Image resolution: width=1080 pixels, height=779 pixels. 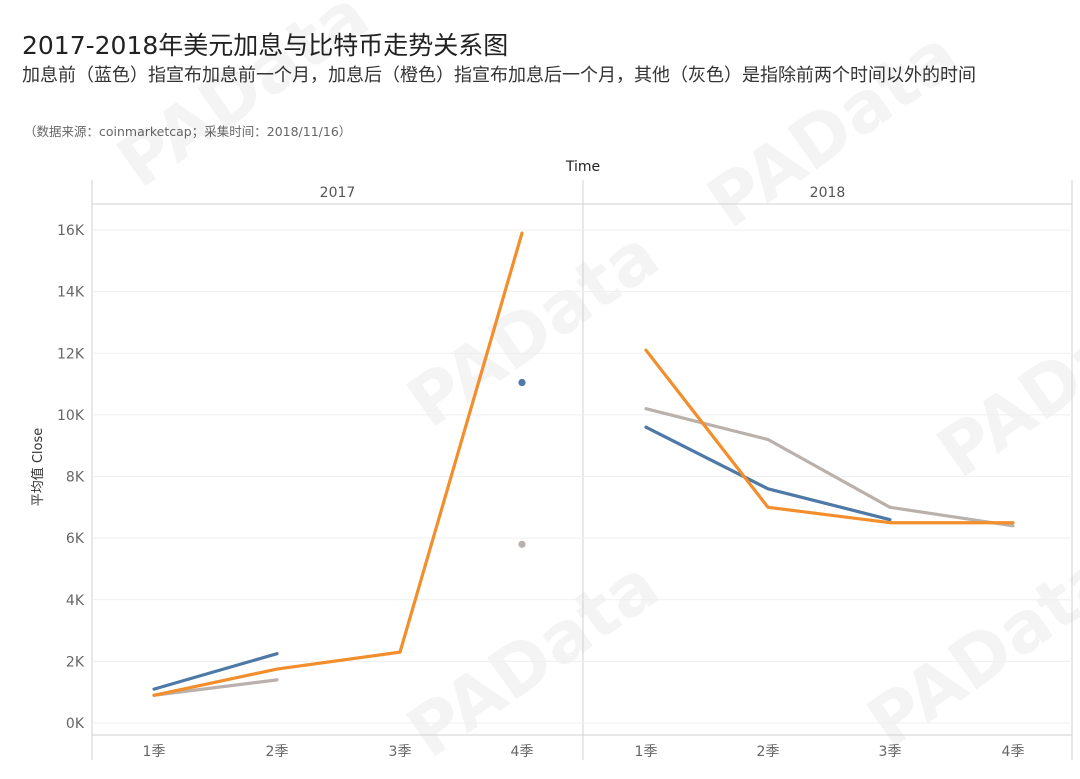 I want to click on y-axis-title: 平均值 Close, so click(x=38, y=467).